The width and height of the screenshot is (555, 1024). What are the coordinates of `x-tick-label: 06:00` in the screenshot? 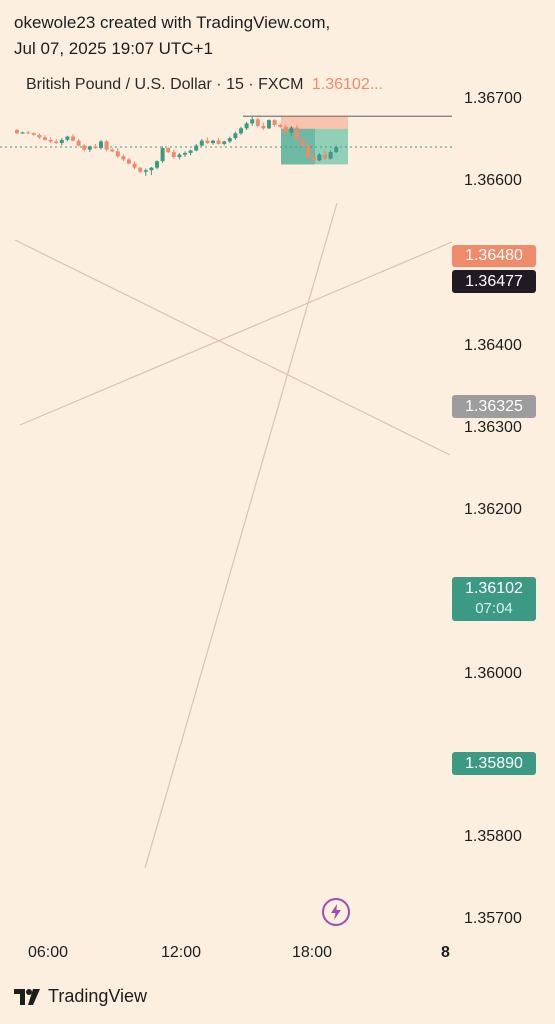 It's located at (48, 952).